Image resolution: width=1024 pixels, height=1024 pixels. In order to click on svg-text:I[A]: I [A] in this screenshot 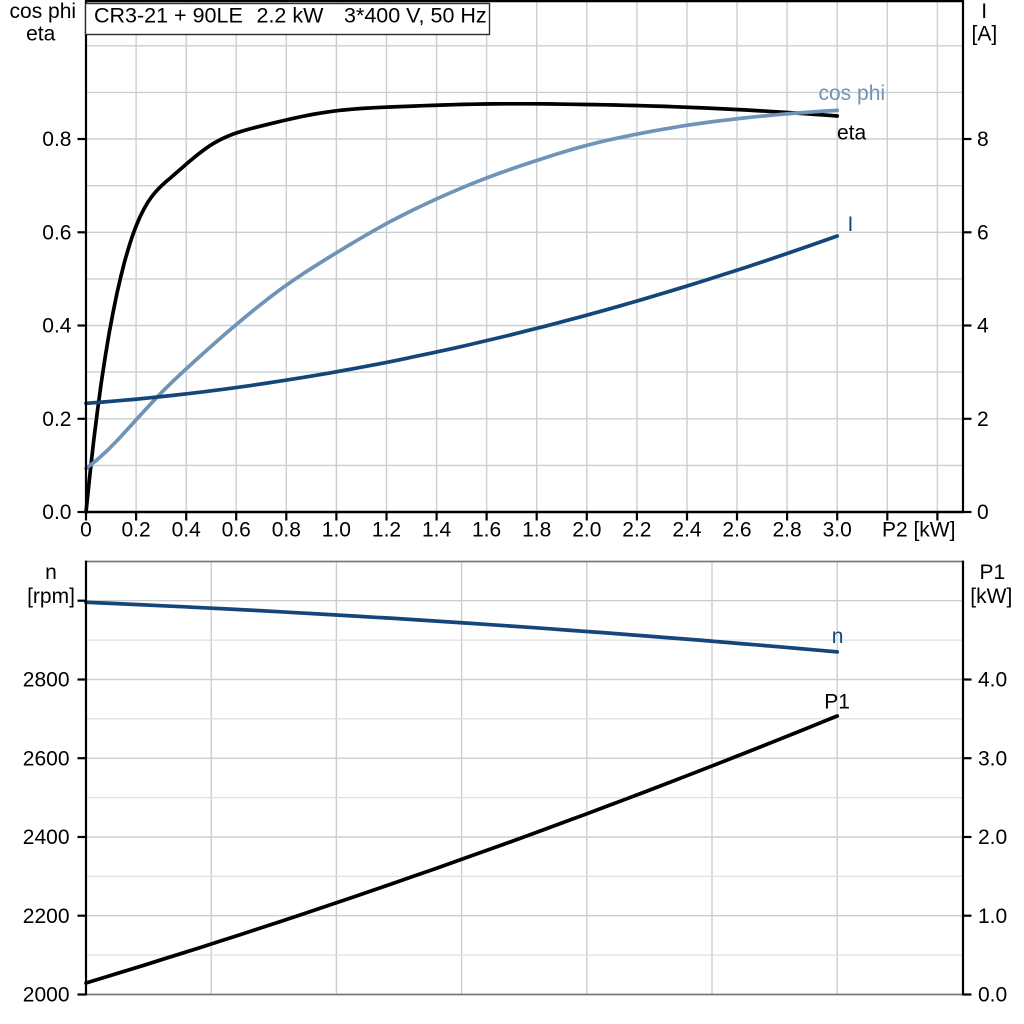, I will do `click(985, 22)`.